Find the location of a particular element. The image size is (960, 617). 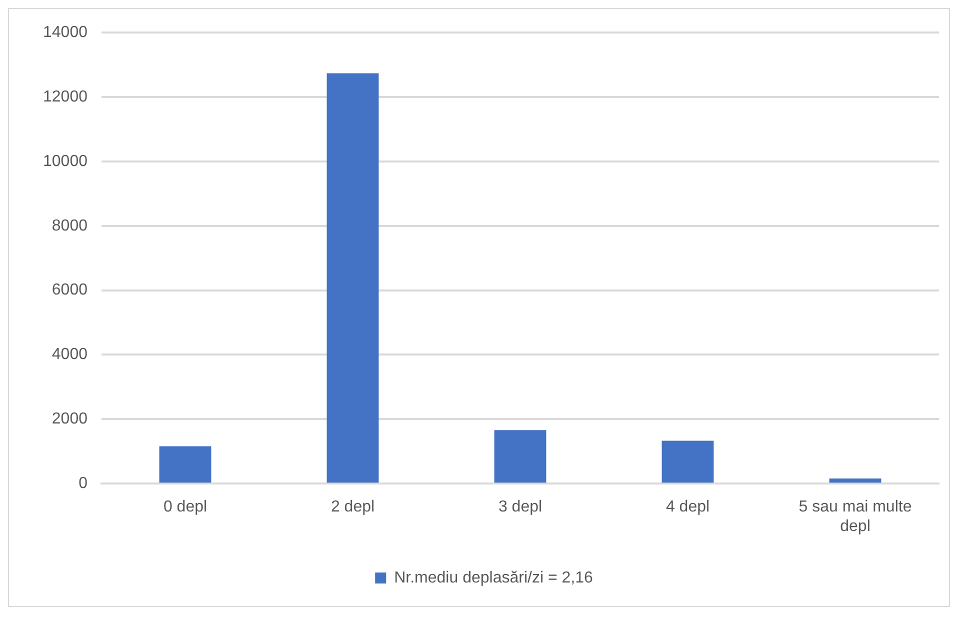

x-tick-label: 4 depl is located at coordinates (688, 507).